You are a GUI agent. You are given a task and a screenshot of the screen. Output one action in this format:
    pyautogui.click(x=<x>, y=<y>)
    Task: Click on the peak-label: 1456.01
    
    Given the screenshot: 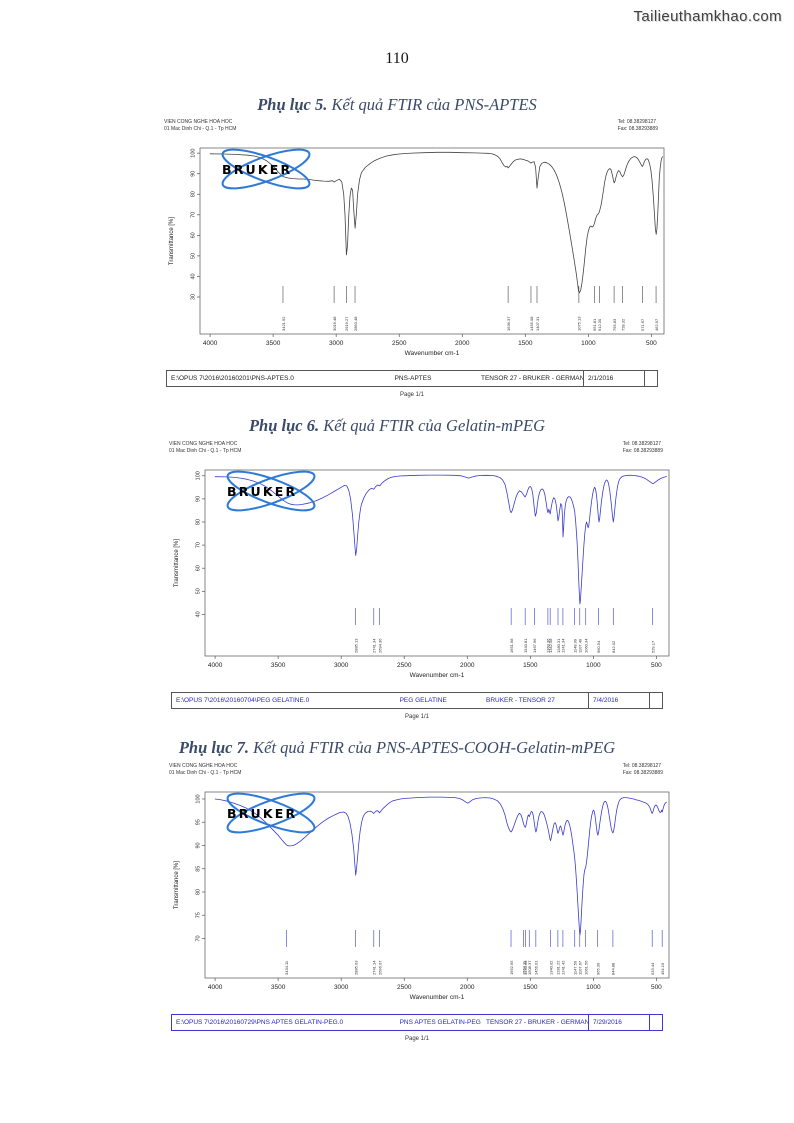 What is the action you would take?
    pyautogui.click(x=536, y=966)
    